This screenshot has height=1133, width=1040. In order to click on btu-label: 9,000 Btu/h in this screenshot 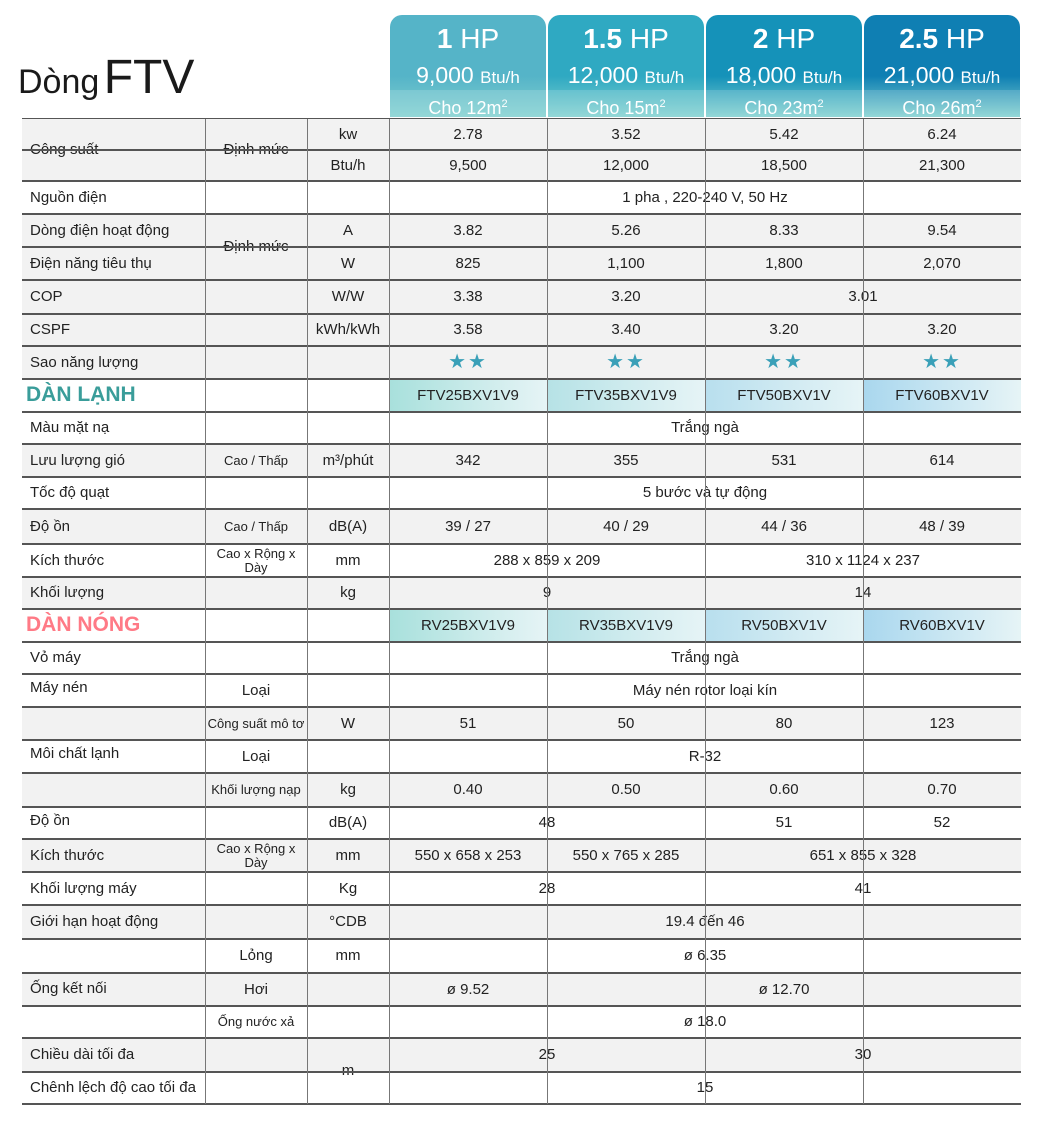, I will do `click(468, 76)`.